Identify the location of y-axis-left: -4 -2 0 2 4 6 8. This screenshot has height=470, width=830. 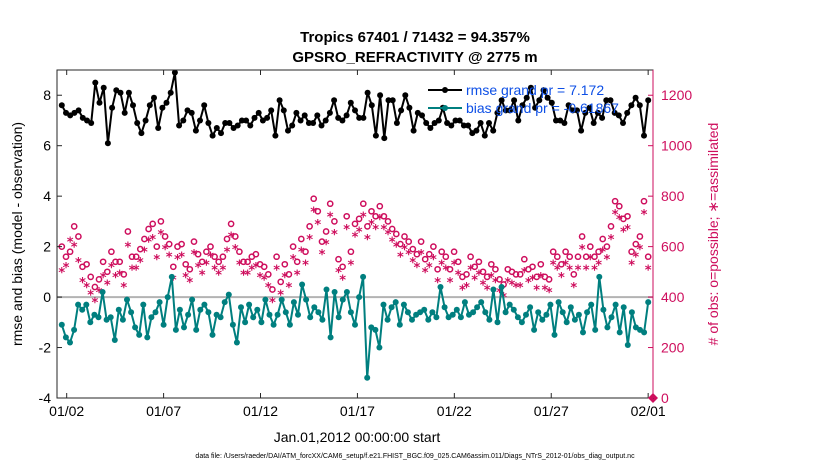
(50, 246).